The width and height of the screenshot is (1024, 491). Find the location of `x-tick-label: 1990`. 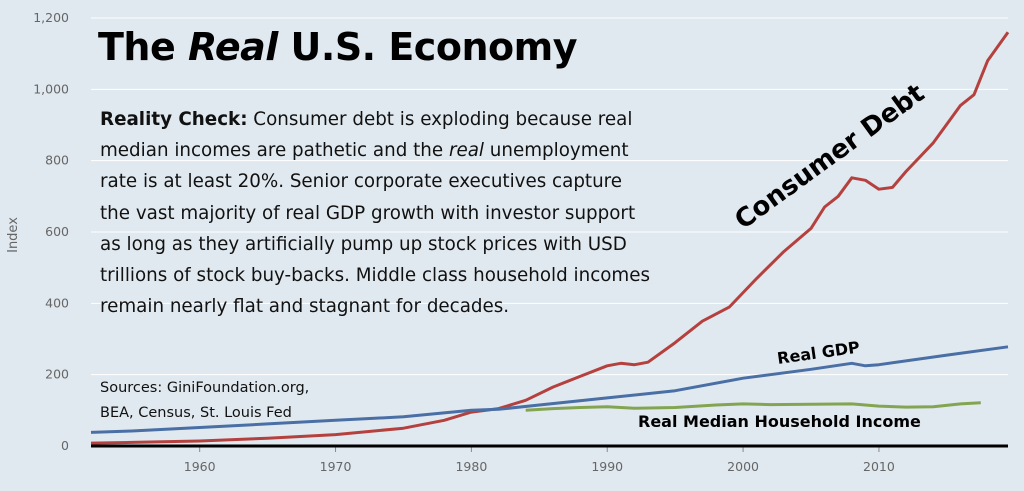

x-tick-label: 1990 is located at coordinates (607, 466).